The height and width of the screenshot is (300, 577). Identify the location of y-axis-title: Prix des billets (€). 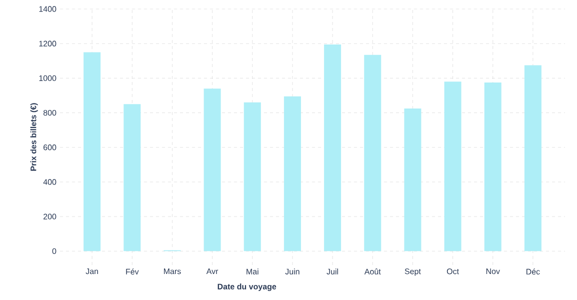
(34, 137).